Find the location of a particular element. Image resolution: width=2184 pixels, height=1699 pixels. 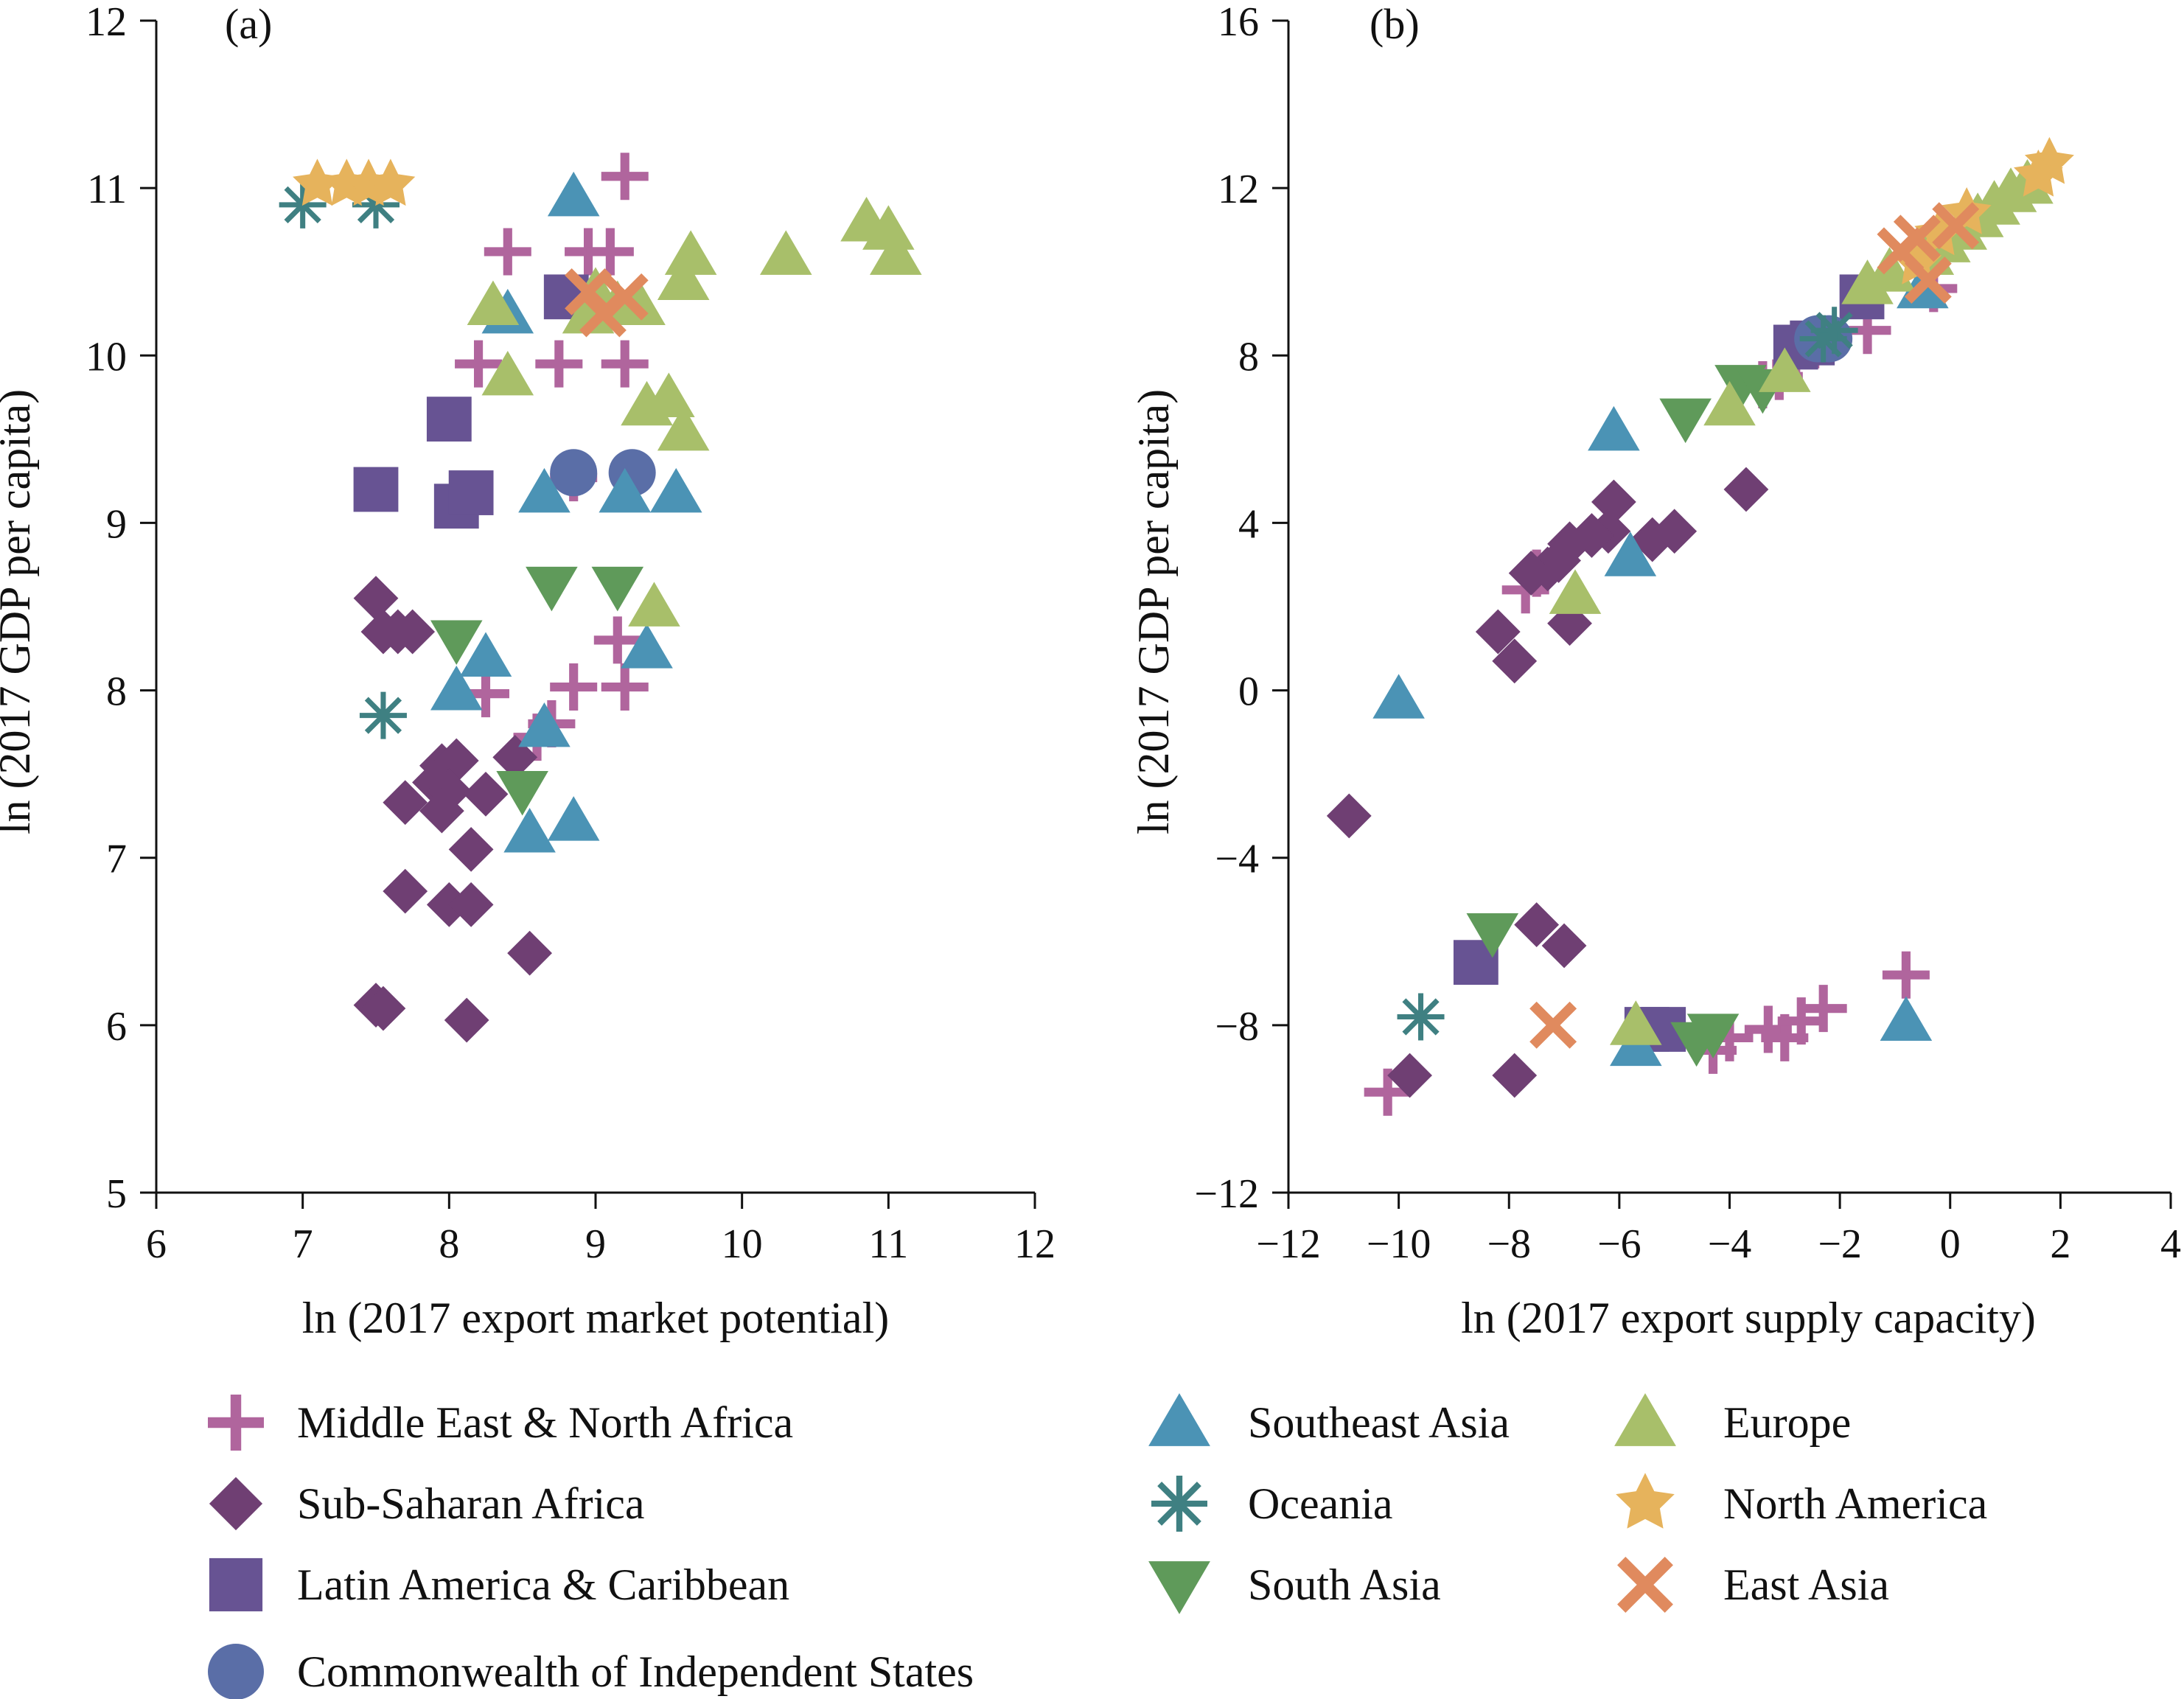

panel-b-x-axis-title: ln (2017 export supply capacity) is located at coordinates (1748, 1318).